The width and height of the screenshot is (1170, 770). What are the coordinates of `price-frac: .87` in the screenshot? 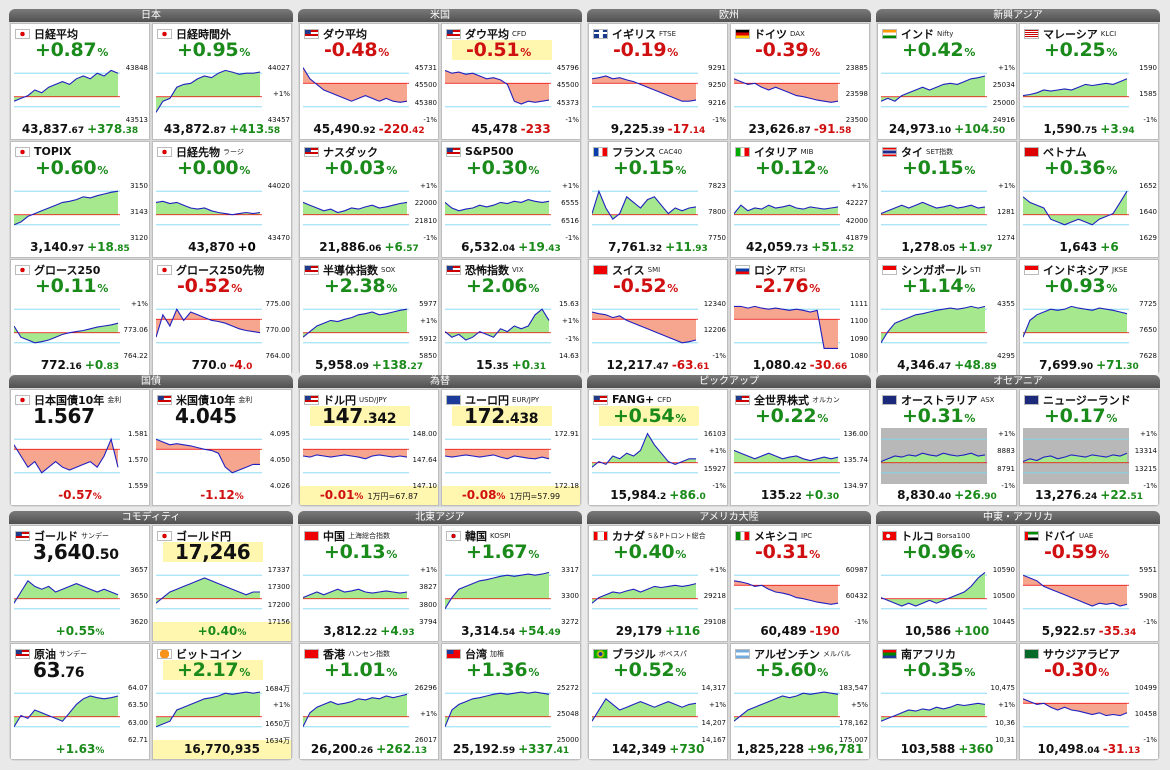 It's located at (218, 131).